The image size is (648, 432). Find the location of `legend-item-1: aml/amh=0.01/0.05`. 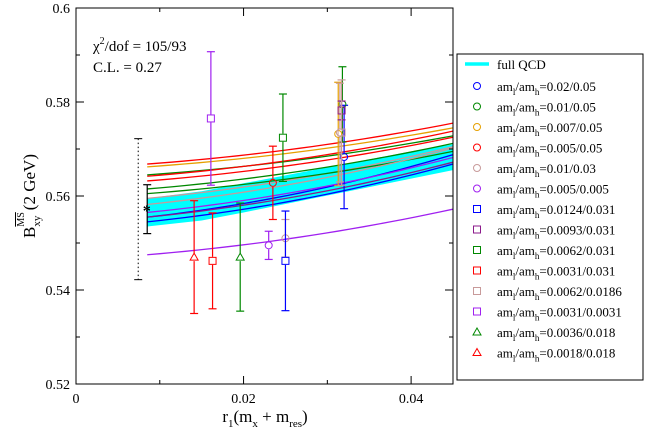

legend-item-1: aml/amh=0.01/0.05 is located at coordinates (534, 109).